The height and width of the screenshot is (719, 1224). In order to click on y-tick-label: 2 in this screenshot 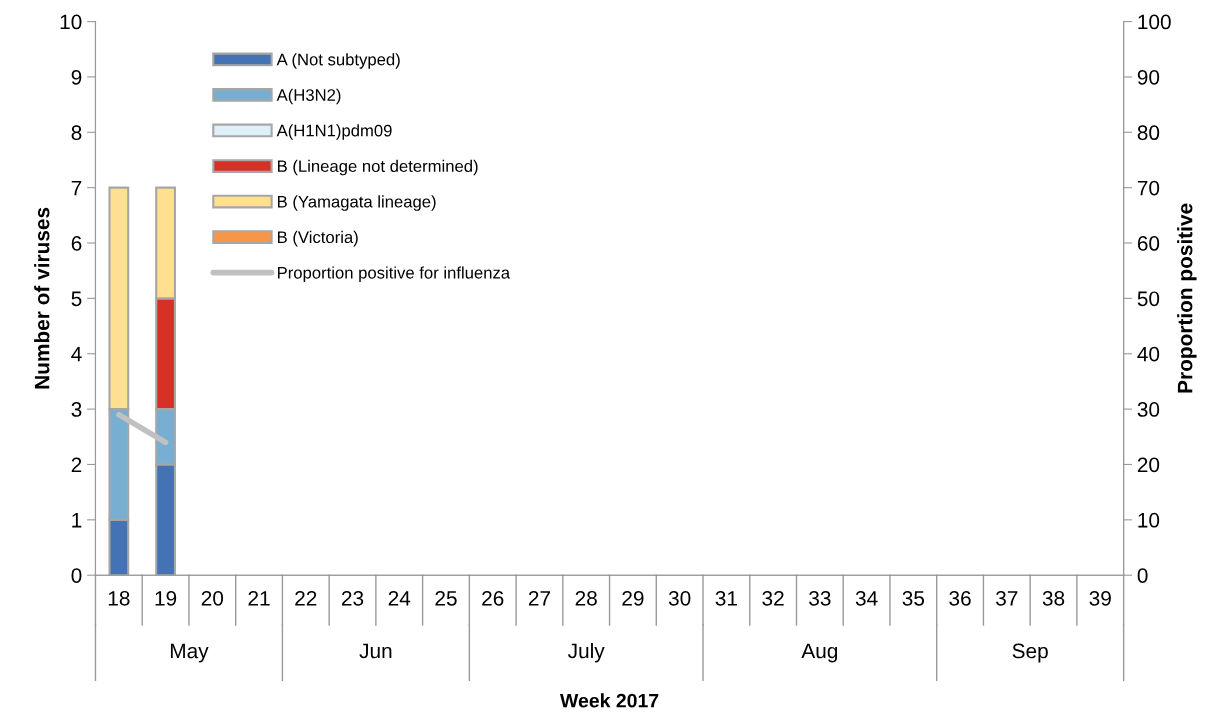, I will do `click(76, 465)`.